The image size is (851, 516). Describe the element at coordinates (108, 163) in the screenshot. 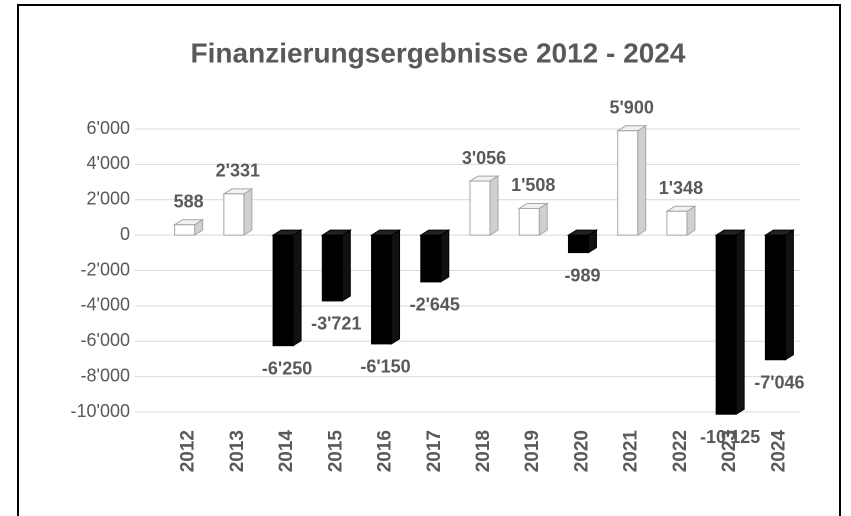

I see `y-tick-label: 4'000` at that location.